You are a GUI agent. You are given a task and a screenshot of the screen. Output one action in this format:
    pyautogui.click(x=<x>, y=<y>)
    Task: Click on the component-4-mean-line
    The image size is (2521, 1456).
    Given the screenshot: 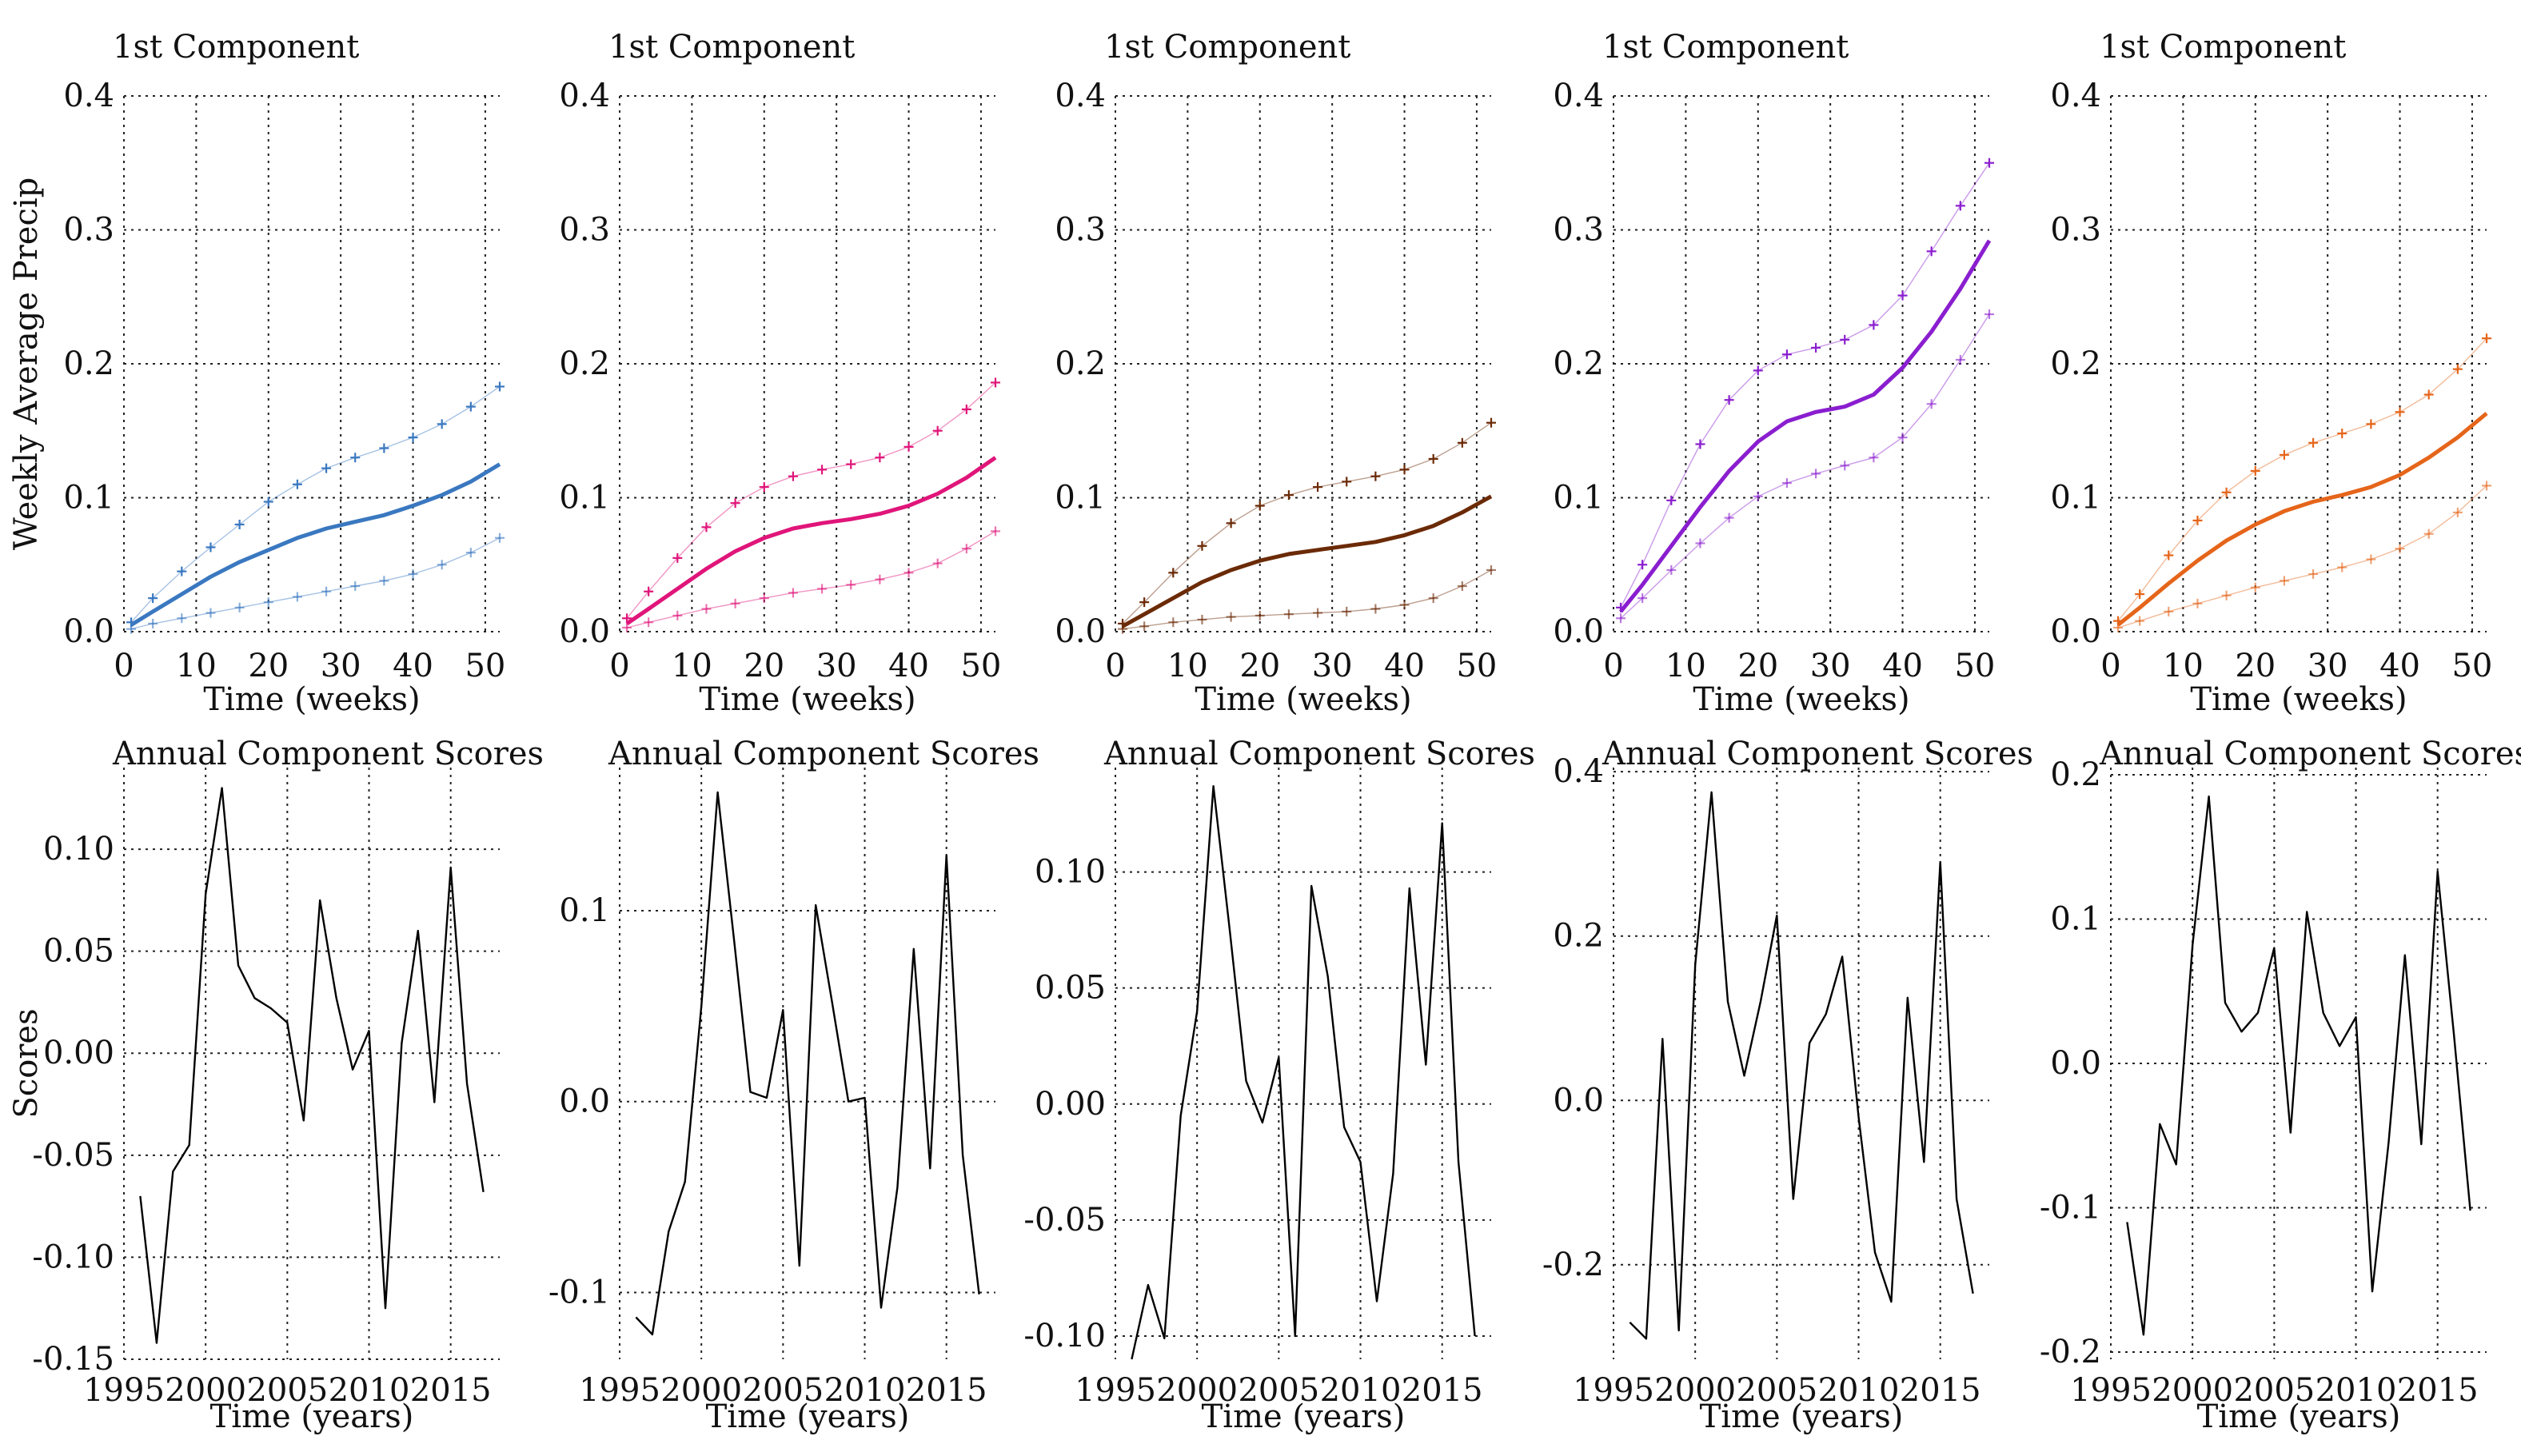 What is the action you would take?
    pyautogui.click(x=1805, y=426)
    